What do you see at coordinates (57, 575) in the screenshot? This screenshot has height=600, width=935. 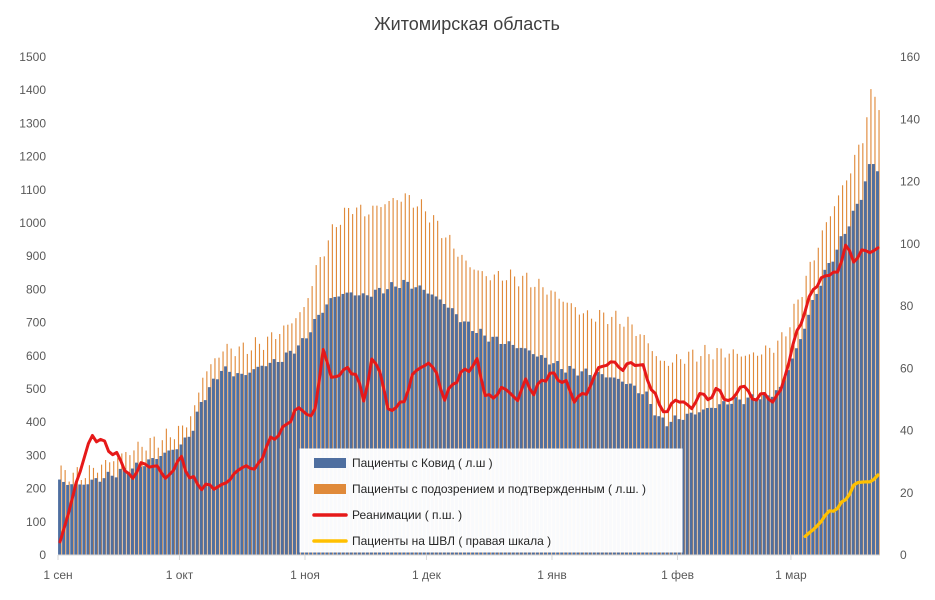 I see `x-tick-label: 1 сен` at bounding box center [57, 575].